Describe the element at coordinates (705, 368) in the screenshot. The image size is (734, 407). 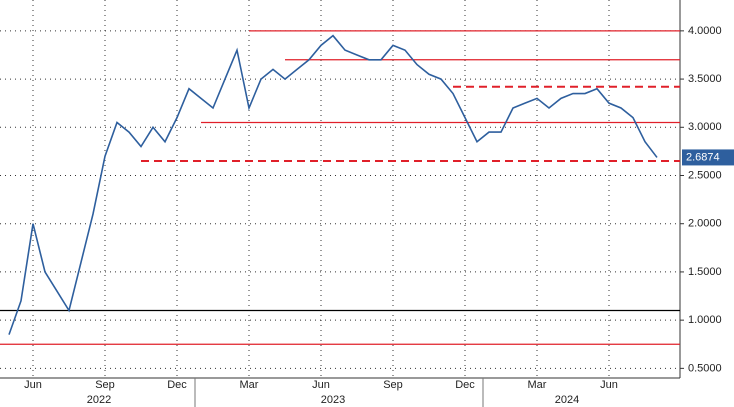
I see `y-tick-label: 0.5000` at that location.